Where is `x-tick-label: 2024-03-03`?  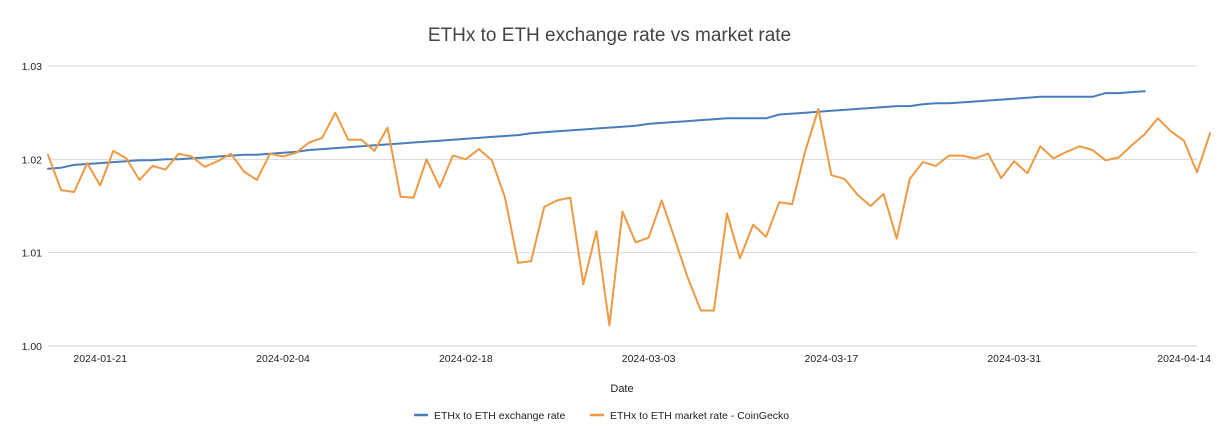
x-tick-label: 2024-03-03 is located at coordinates (649, 359).